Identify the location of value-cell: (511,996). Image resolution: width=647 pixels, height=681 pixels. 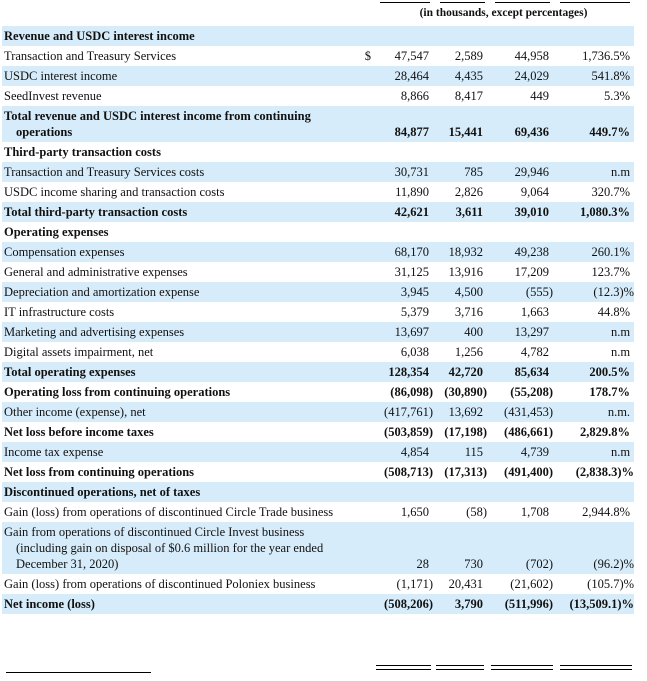
(520, 604).